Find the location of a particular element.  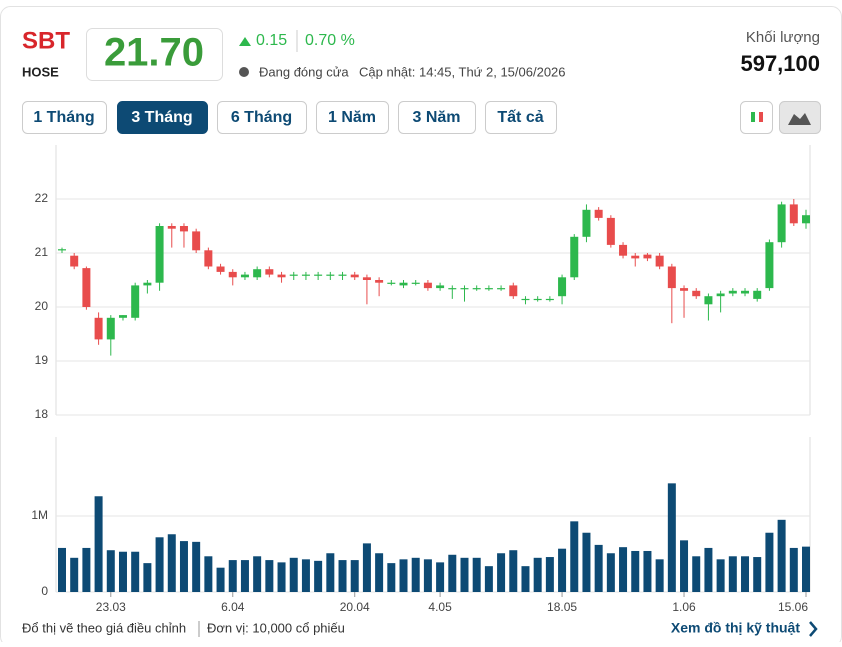

range-button-label: 6 Tháng is located at coordinates (261, 117).